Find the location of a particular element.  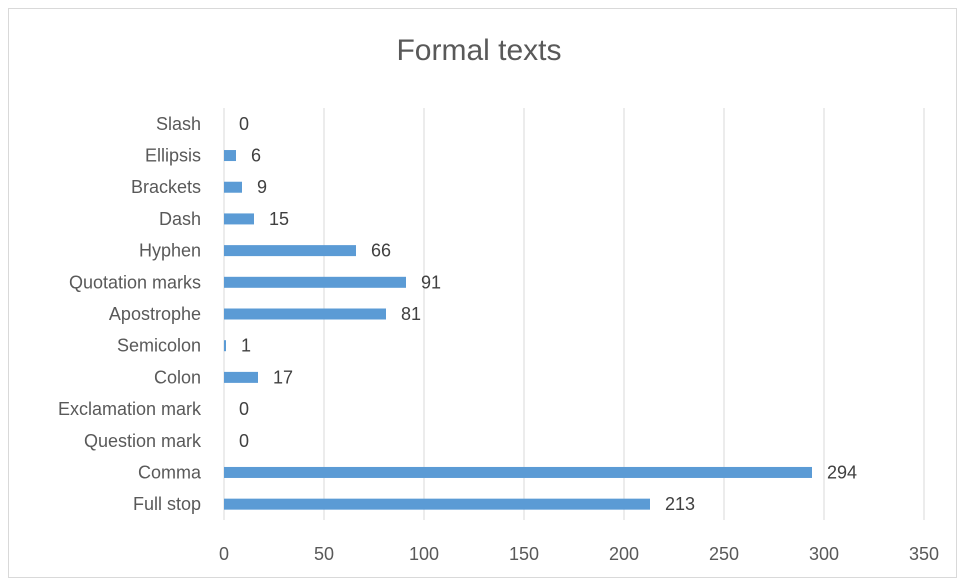

category-label: Apostrophe is located at coordinates (155, 314).